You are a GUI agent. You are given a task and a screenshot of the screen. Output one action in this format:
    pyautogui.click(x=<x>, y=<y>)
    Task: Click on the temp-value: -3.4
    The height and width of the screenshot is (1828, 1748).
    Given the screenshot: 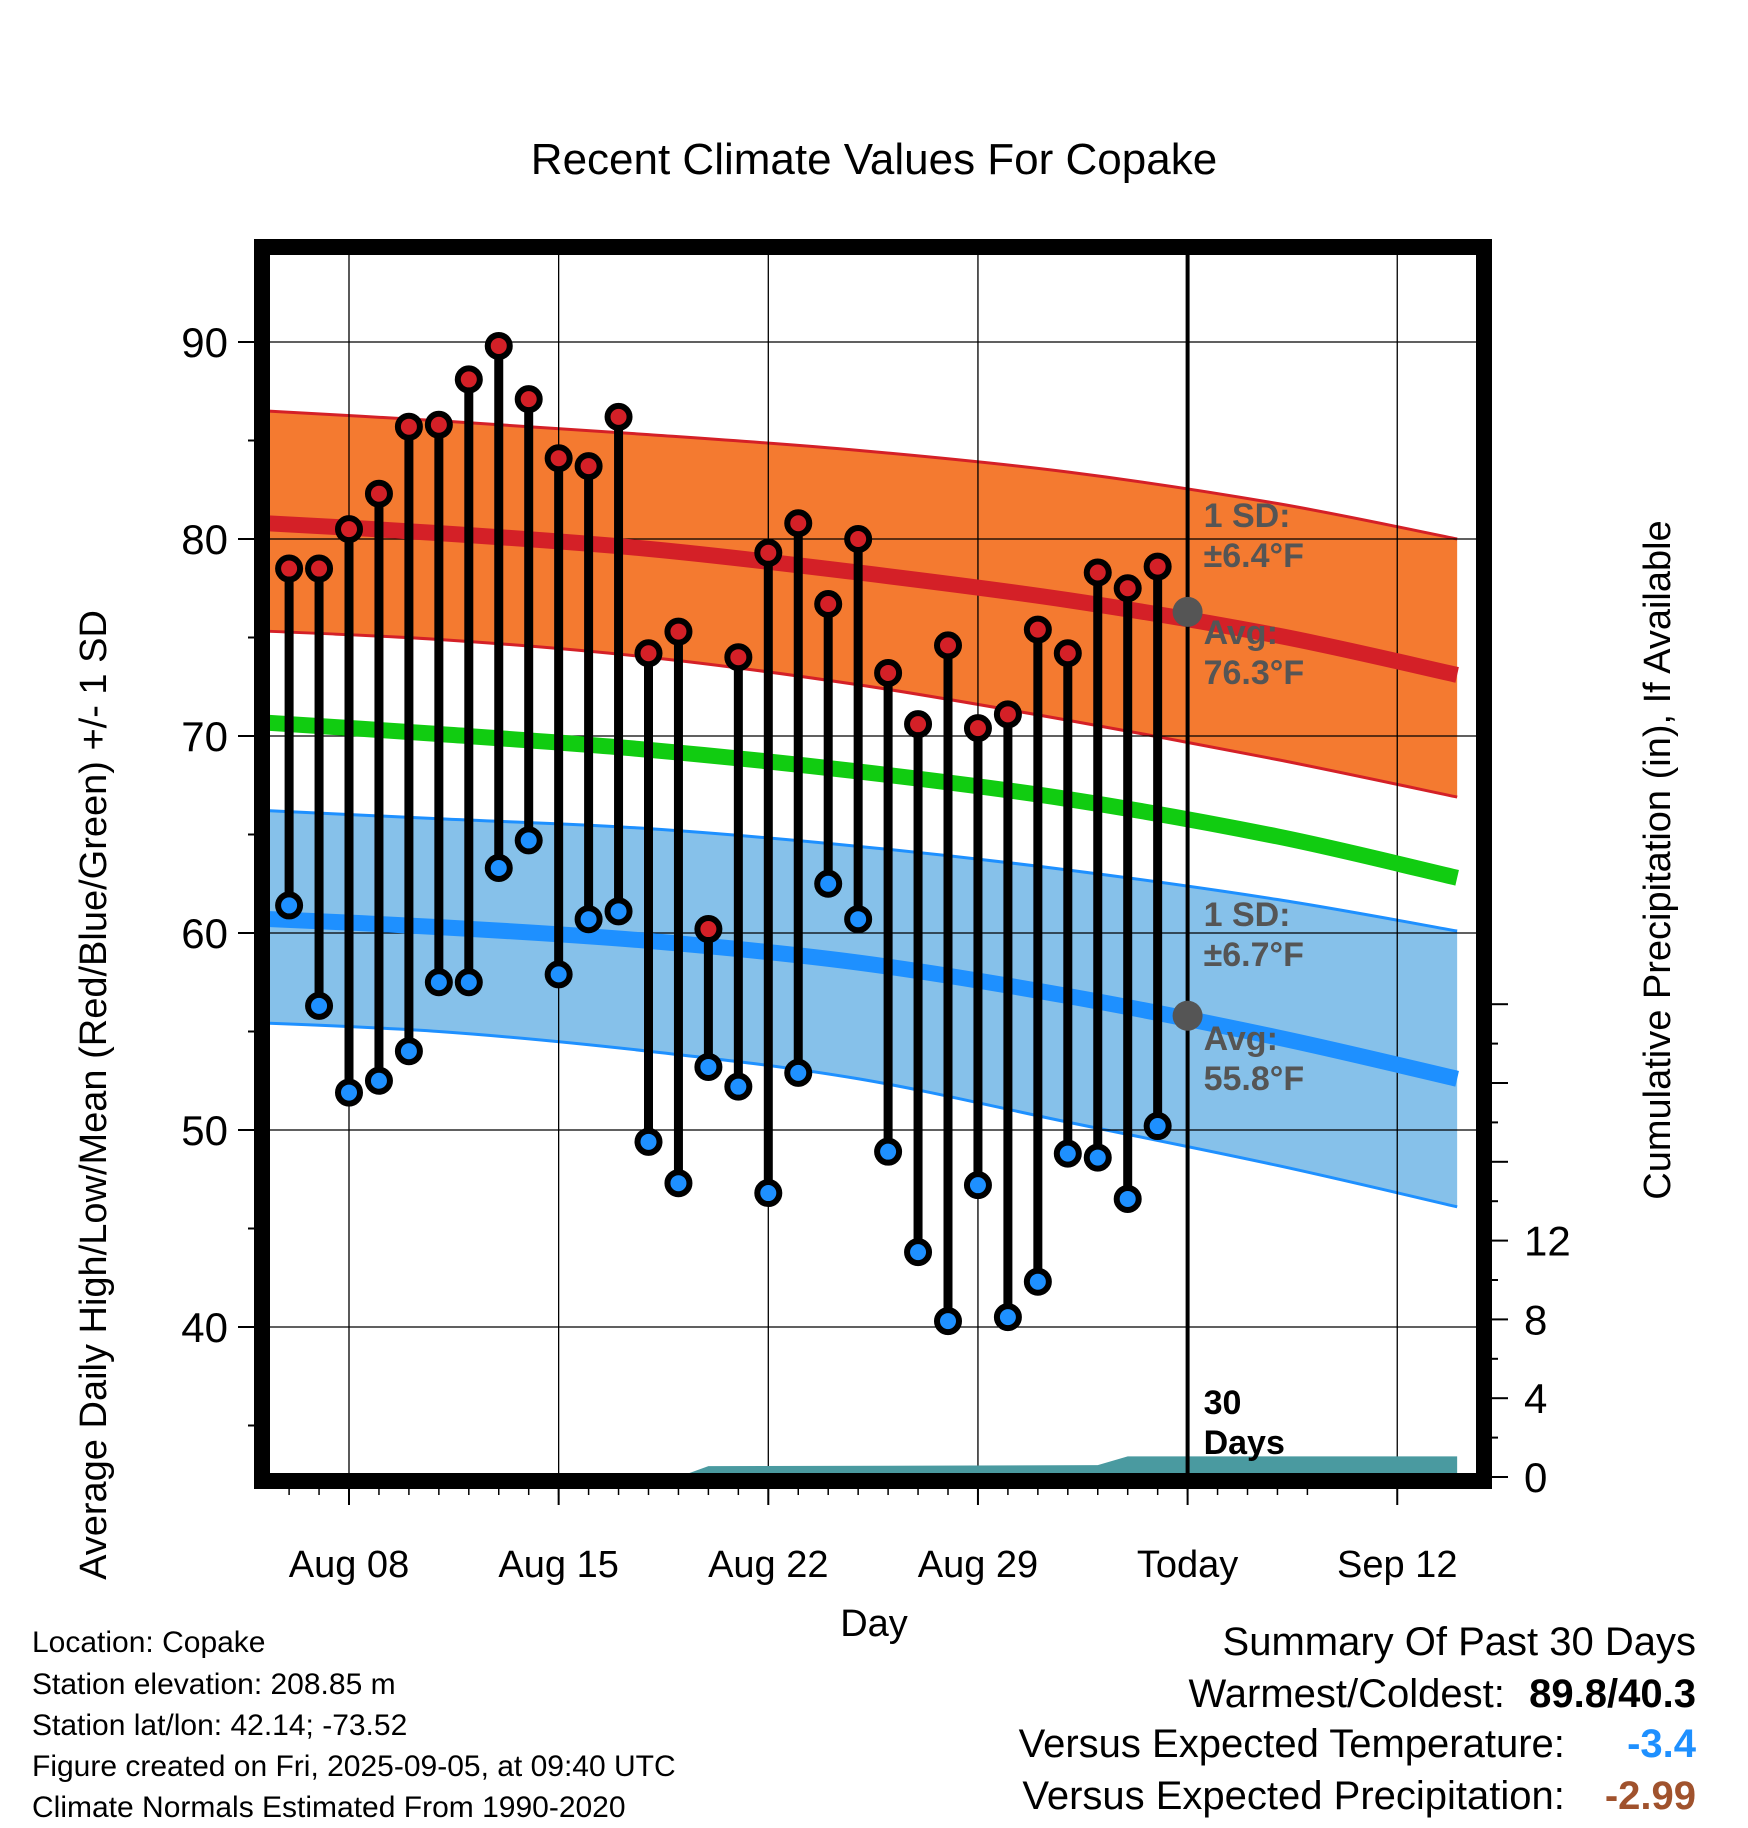 What is the action you would take?
    pyautogui.click(x=1661, y=1744)
    